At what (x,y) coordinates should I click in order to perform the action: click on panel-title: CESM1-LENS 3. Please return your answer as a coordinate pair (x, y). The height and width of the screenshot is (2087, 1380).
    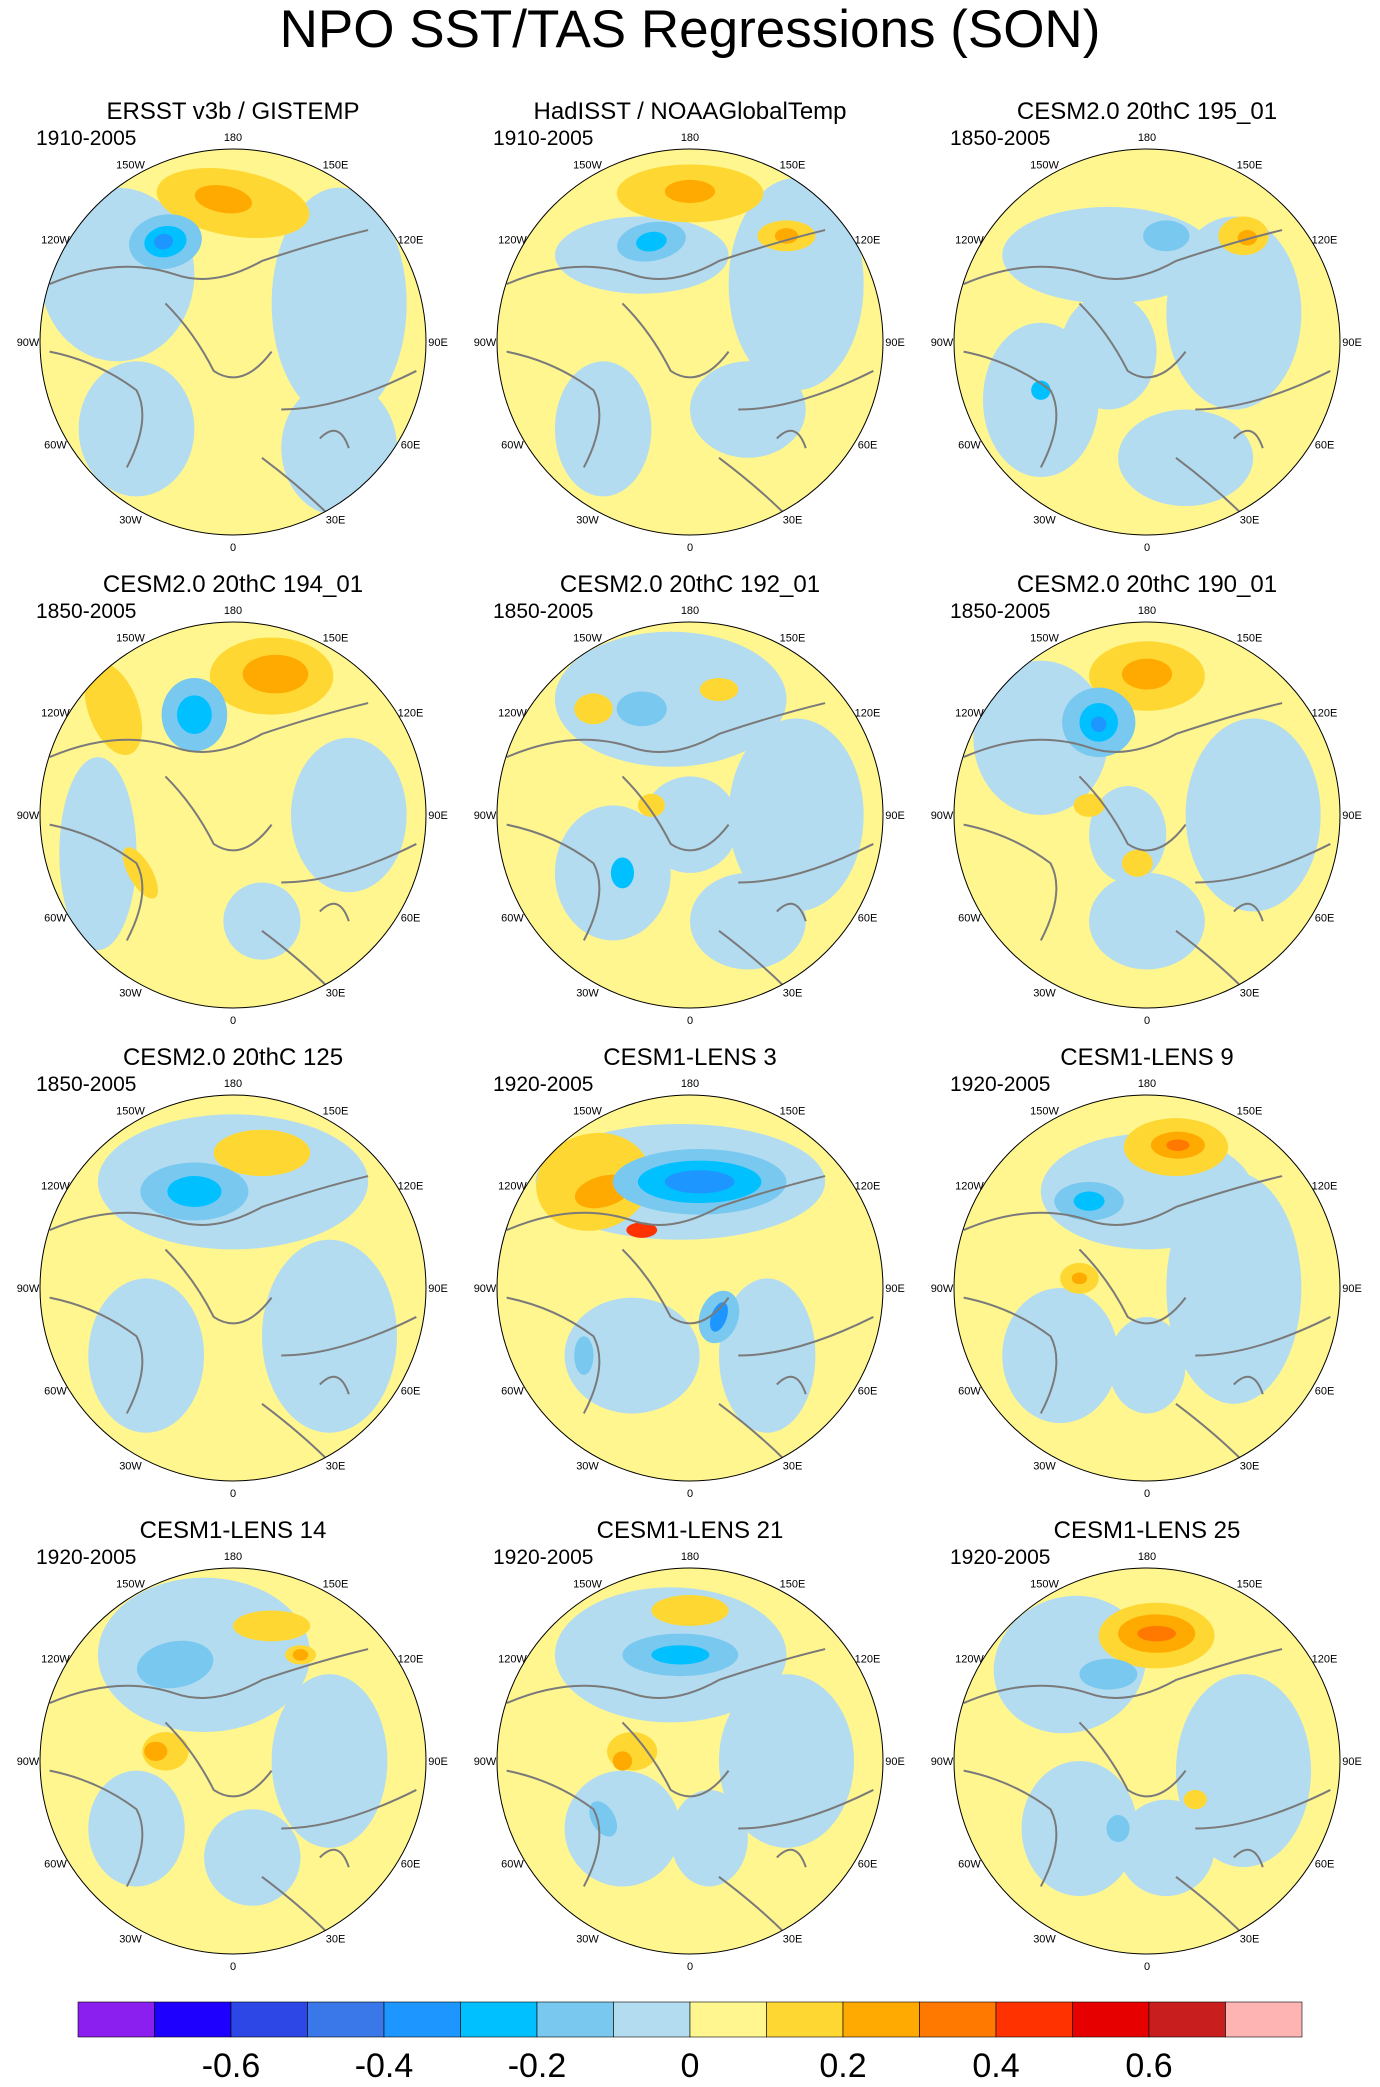
    Looking at the image, I should click on (689, 1057).